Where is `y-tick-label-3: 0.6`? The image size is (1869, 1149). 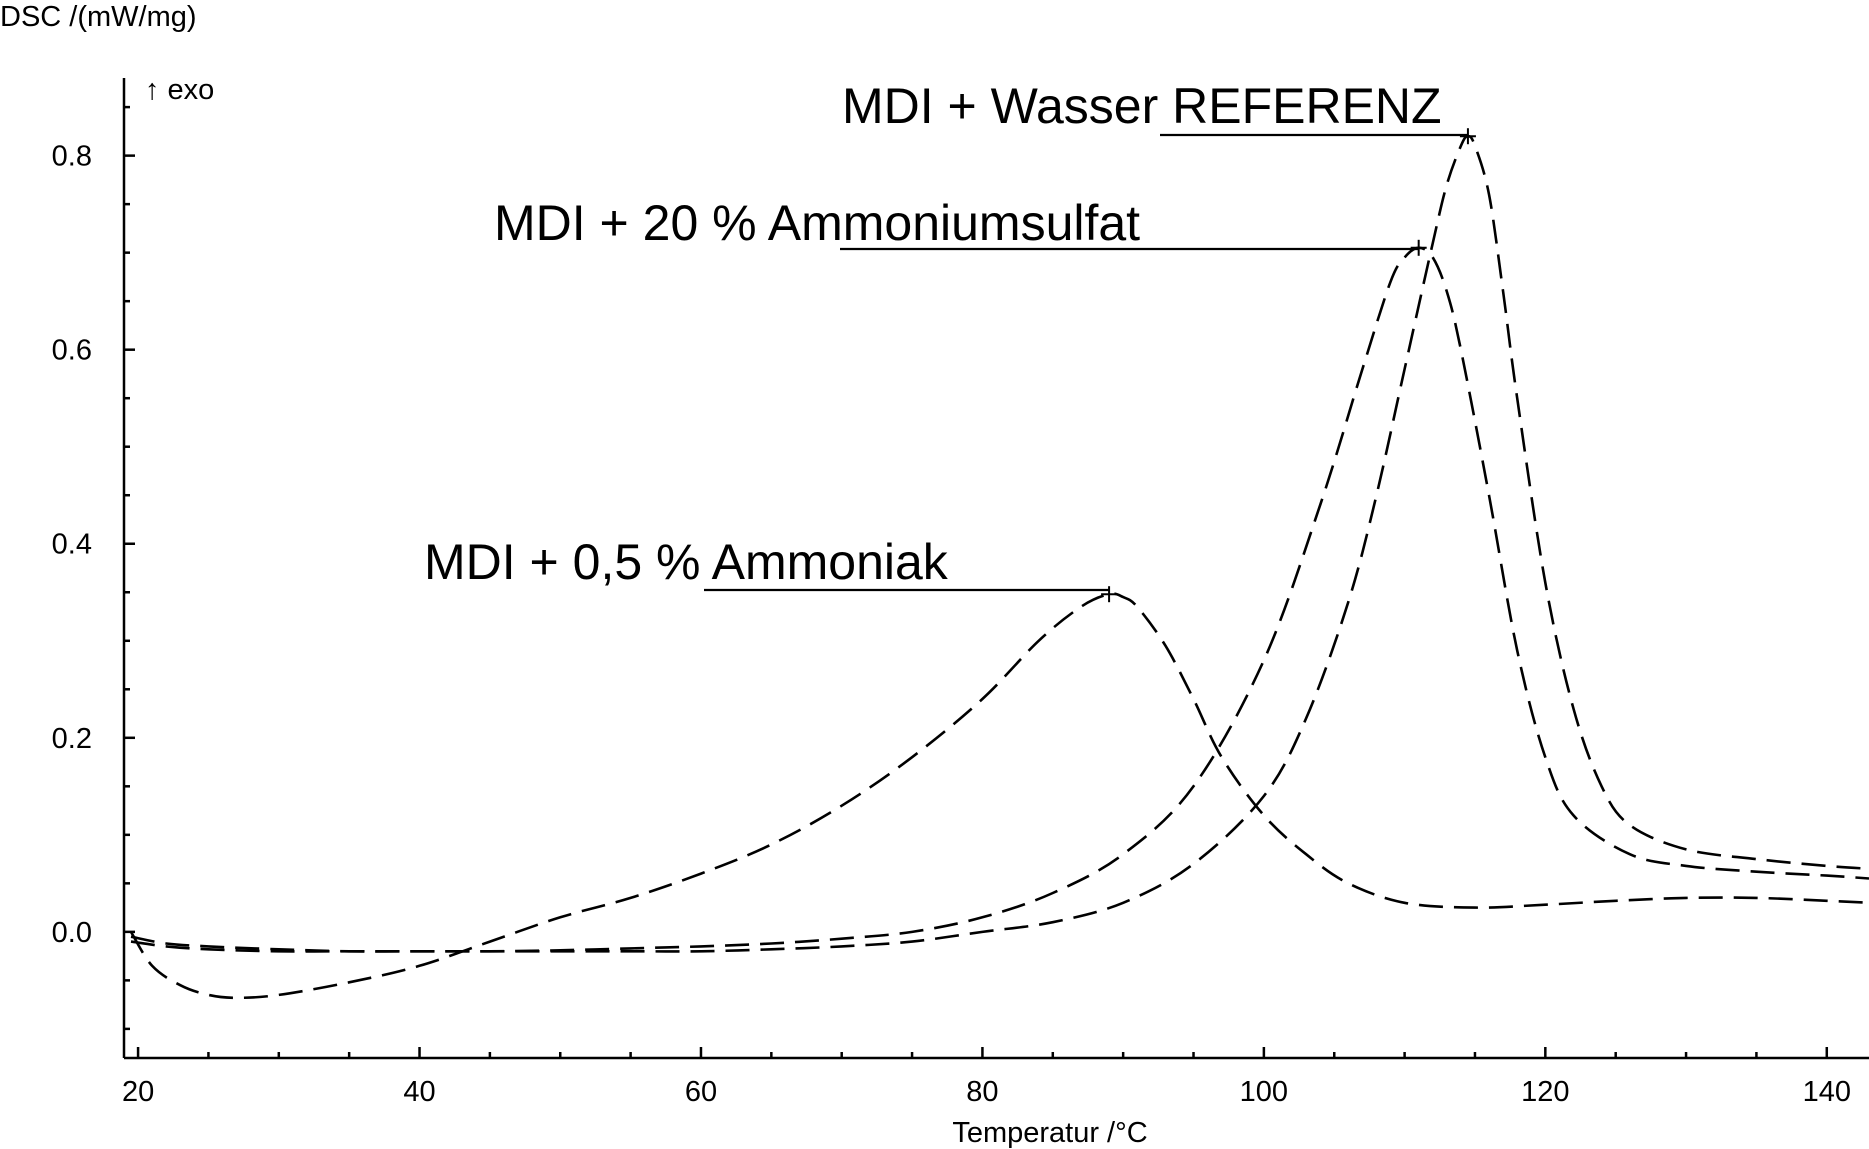
y-tick-label-3: 0.6 is located at coordinates (72, 351).